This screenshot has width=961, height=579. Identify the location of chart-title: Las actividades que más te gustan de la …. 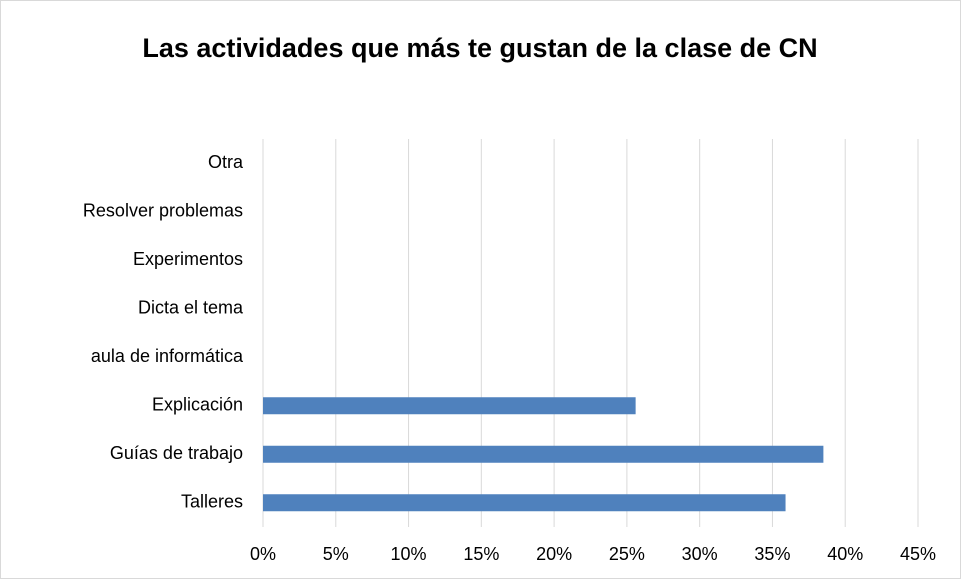
(480, 48).